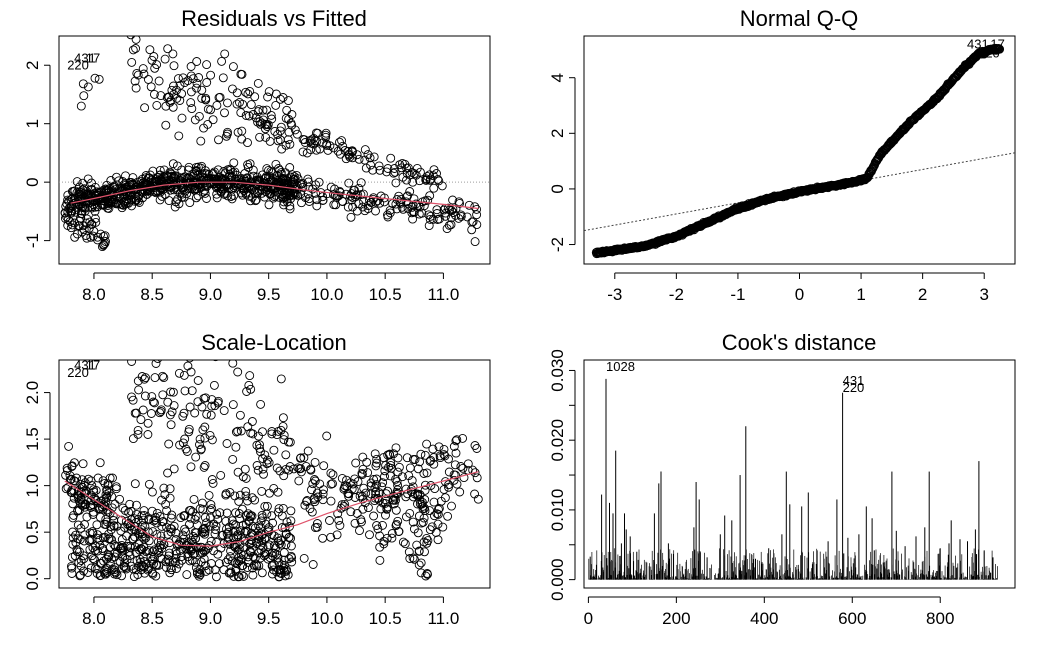  Describe the element at coordinates (676, 294) in the screenshot. I see `x-tick-label: -2` at that location.